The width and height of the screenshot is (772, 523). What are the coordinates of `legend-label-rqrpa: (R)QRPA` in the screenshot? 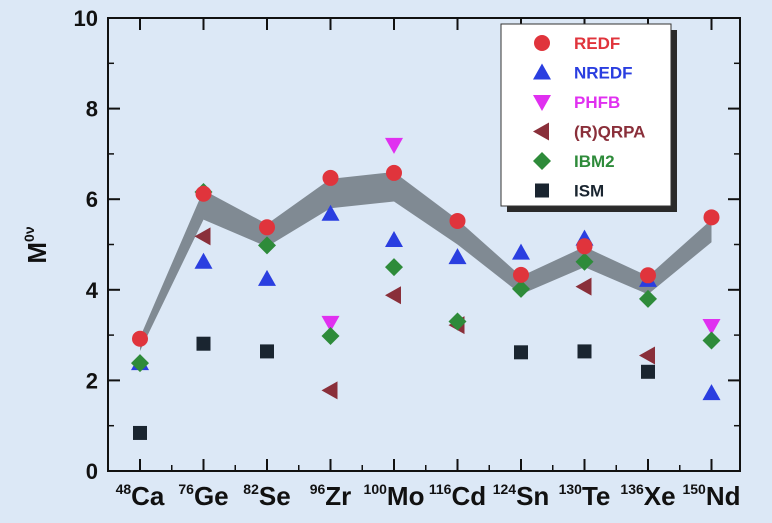 It's located at (609, 132).